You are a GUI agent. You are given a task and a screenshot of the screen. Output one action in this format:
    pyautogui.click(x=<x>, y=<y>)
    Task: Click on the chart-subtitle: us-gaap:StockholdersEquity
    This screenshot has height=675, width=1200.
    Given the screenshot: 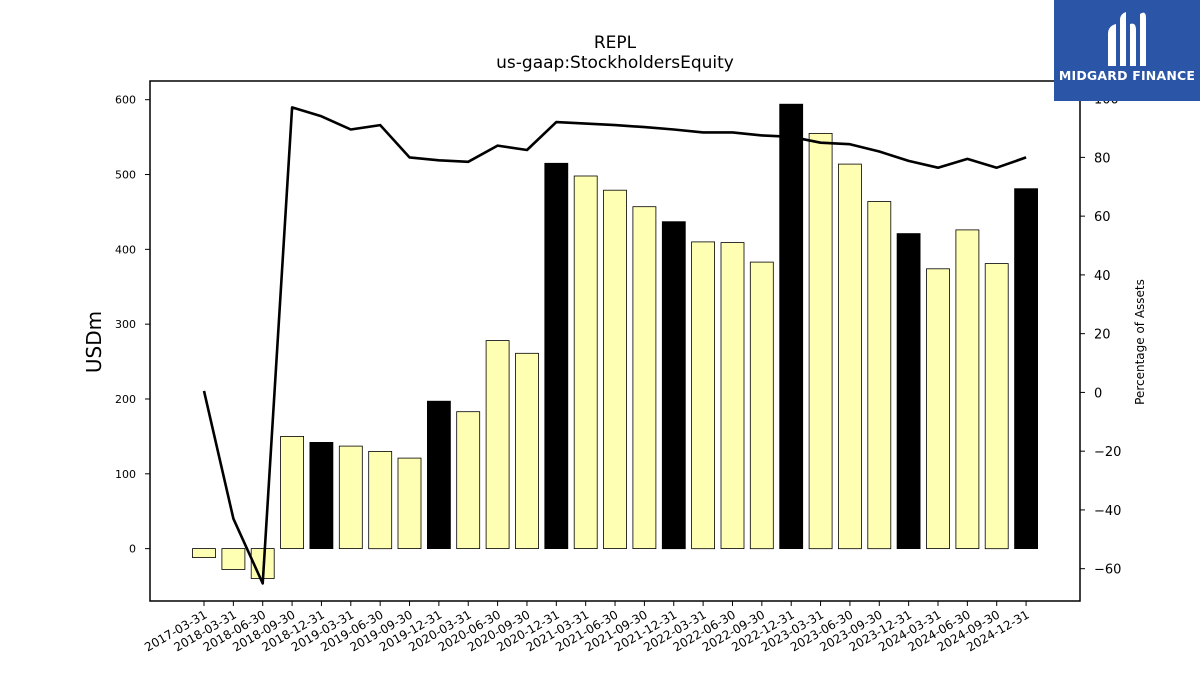 What is the action you would take?
    pyautogui.click(x=615, y=63)
    